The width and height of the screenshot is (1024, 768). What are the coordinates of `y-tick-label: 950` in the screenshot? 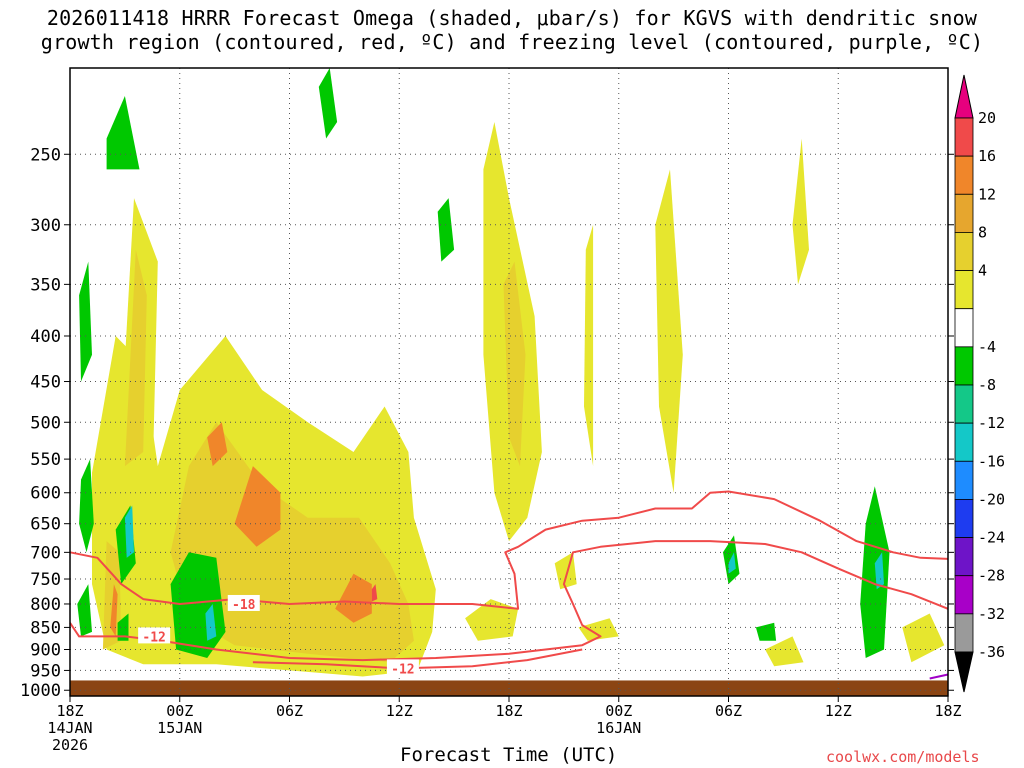 It's located at (45, 671).